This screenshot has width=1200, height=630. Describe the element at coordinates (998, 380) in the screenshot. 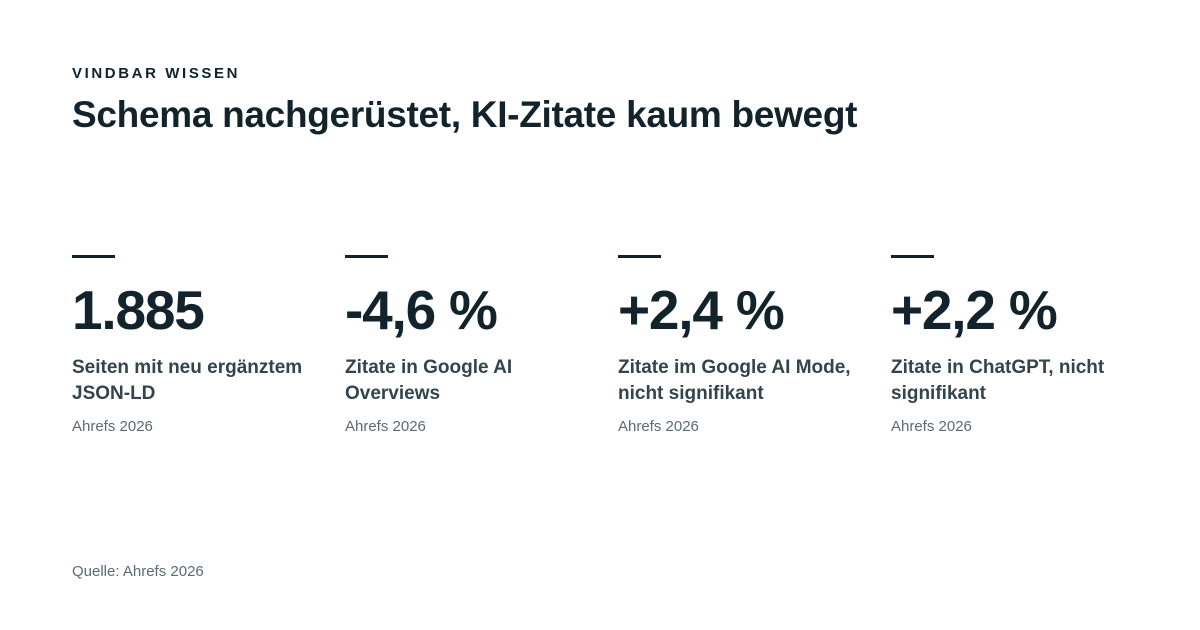

I see `stat-label: Zitate in ChatGPT, nicht signifikant` at that location.